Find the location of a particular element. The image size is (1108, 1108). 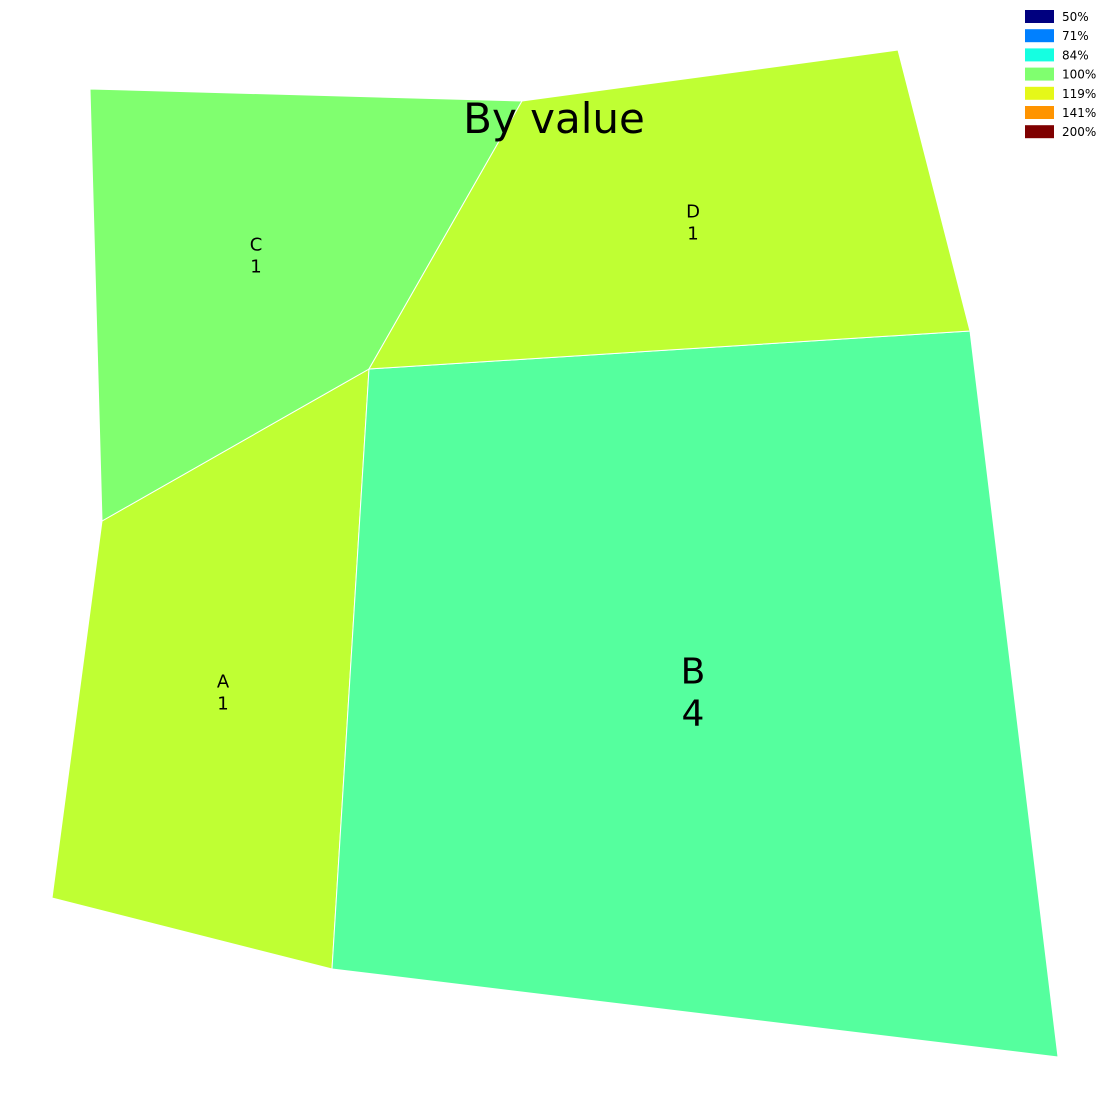

legend-label: 100% is located at coordinates (1079, 75).